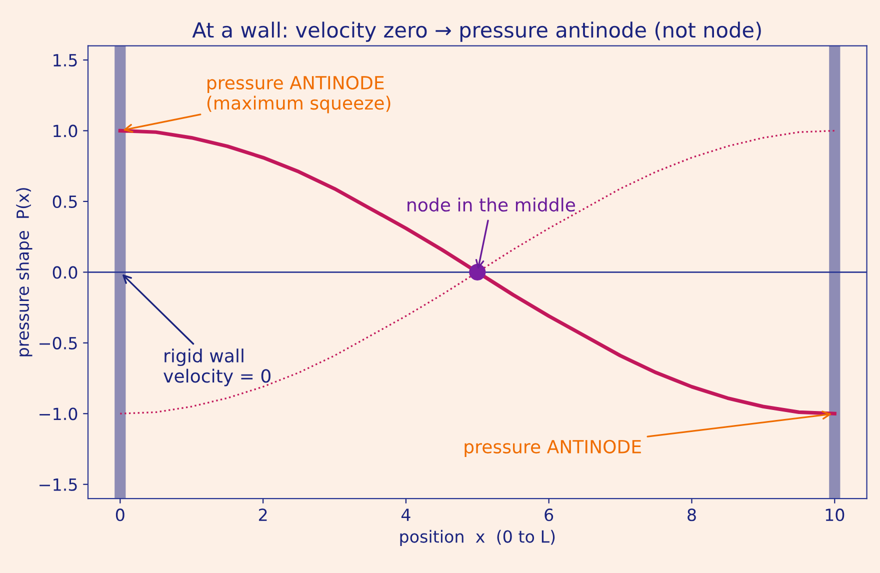  Describe the element at coordinates (59, 414) in the screenshot. I see `y-tick-label: −1.0` at that location.